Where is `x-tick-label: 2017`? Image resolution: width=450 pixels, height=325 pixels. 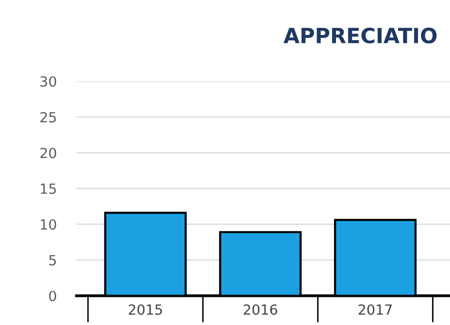
x-tick-label: 2017 is located at coordinates (375, 309).